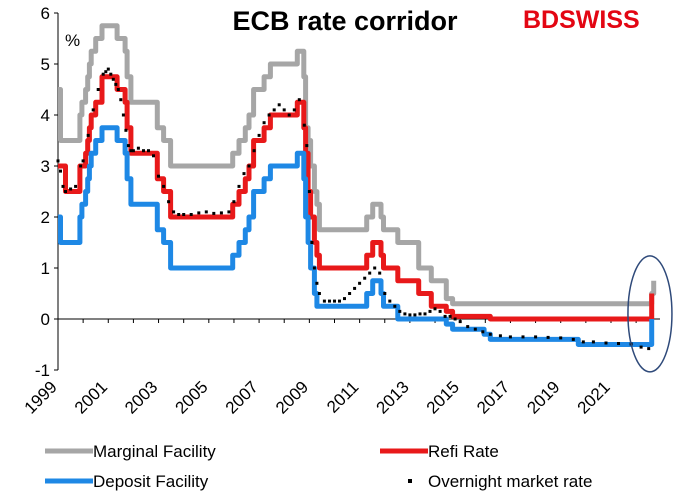  I want to click on y-tick-label: 6, so click(45, 13).